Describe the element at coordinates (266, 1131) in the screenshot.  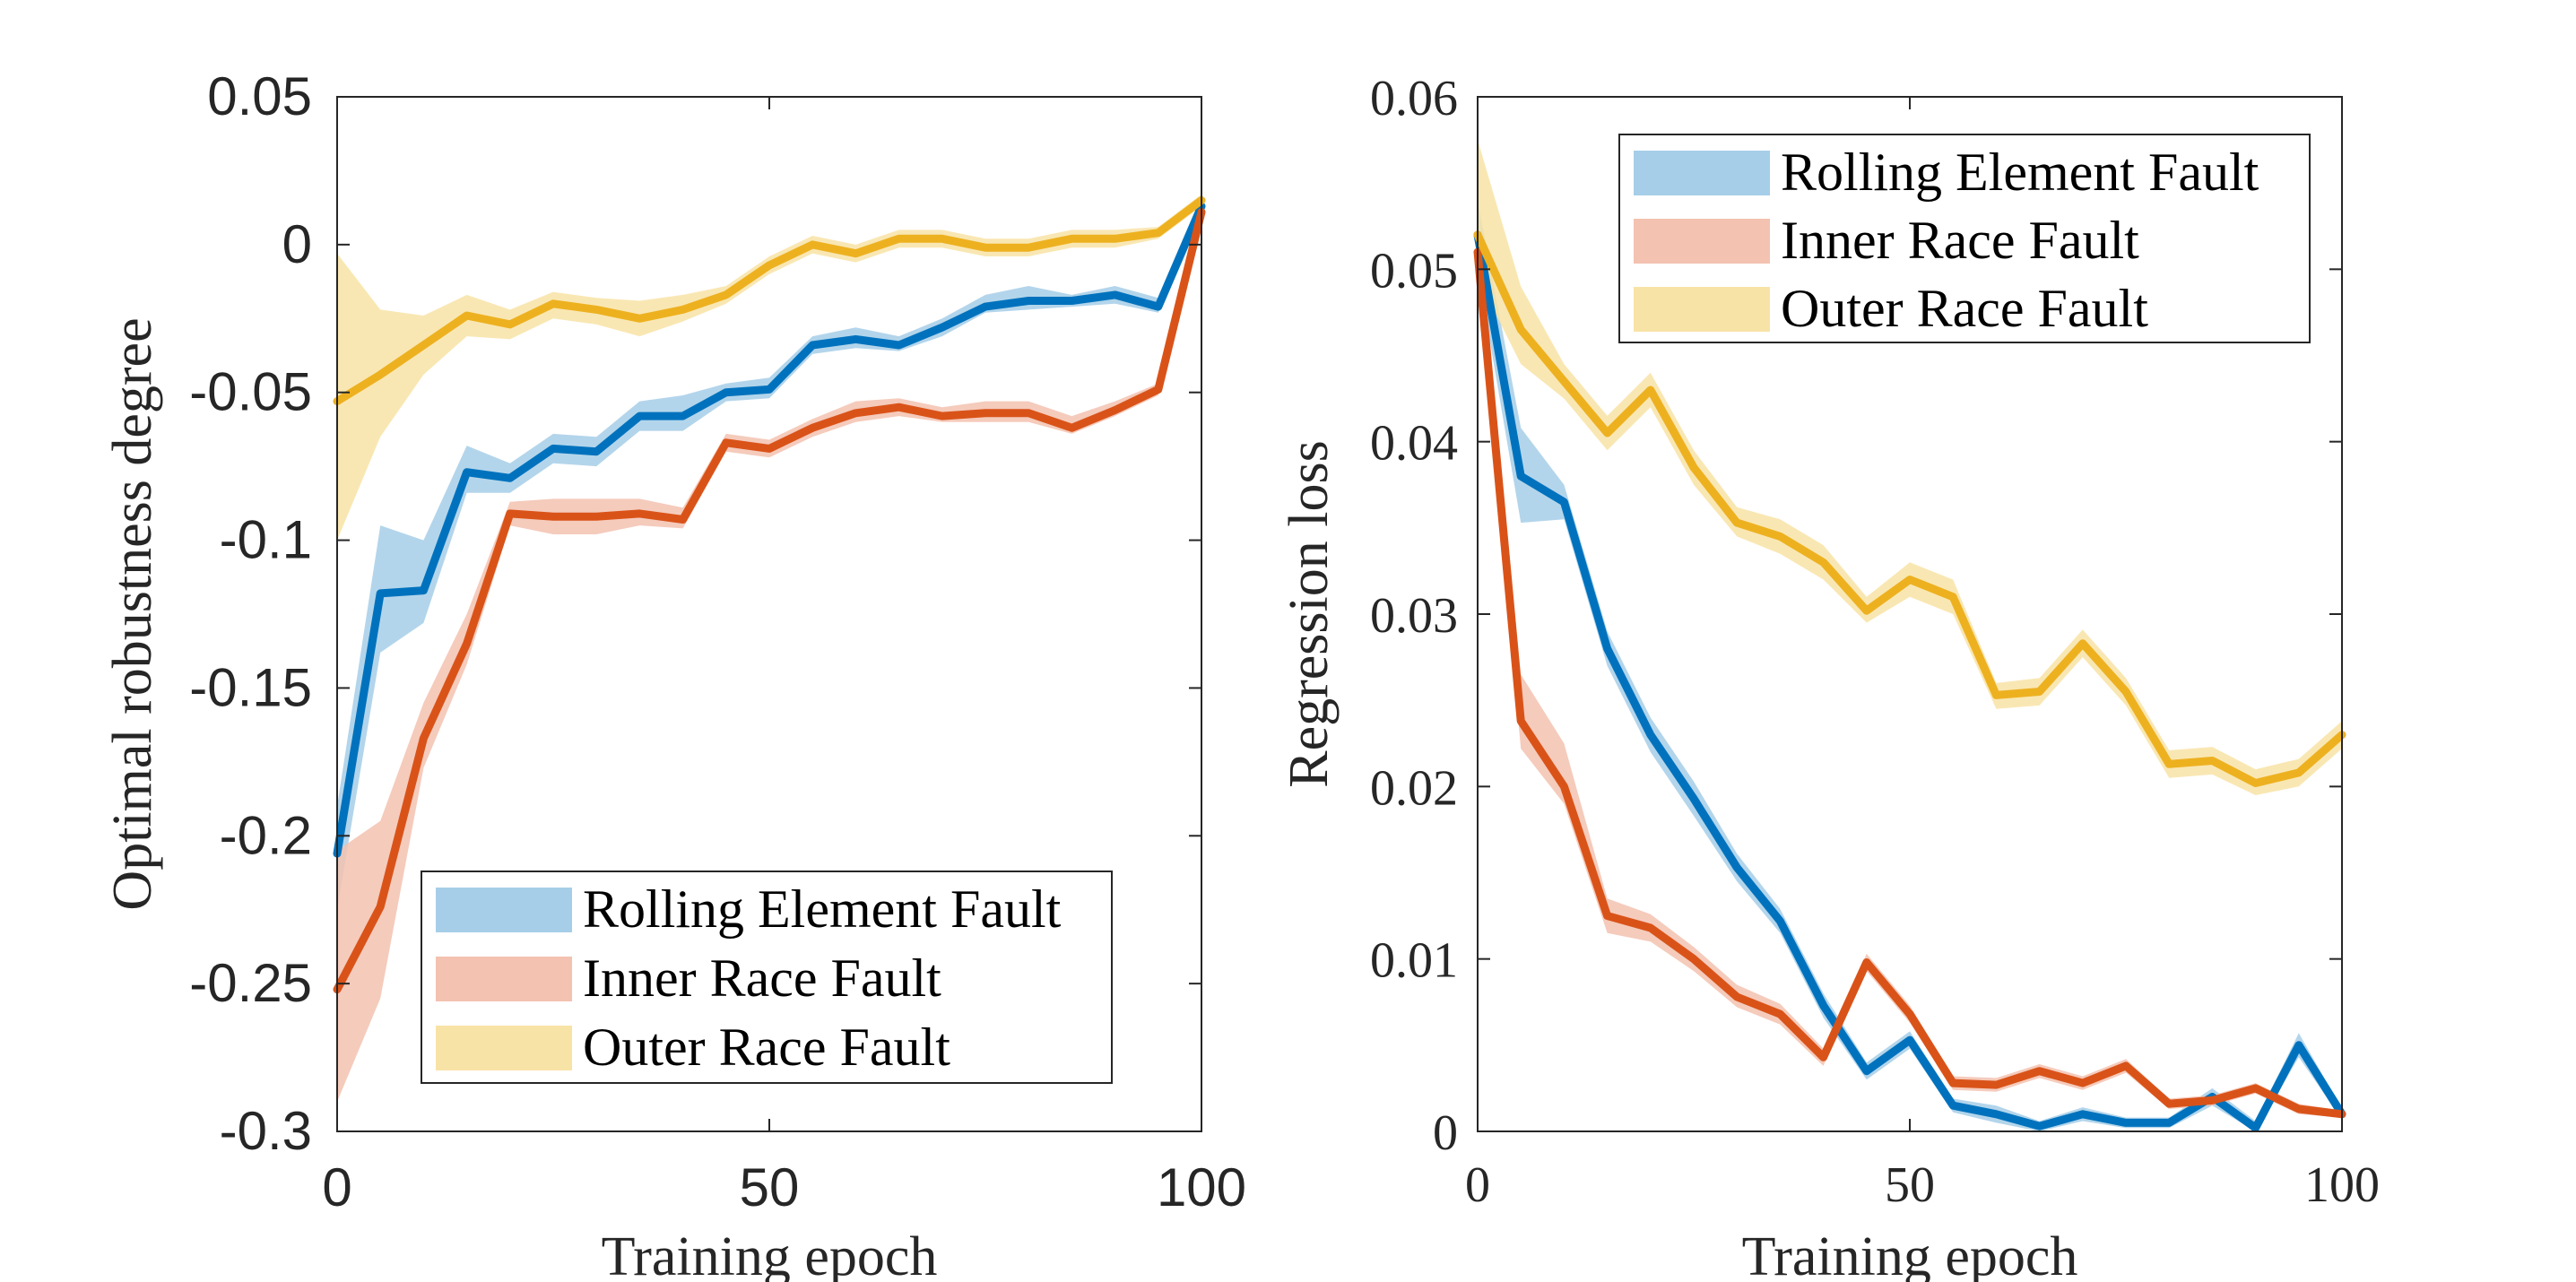
I see `y-tick-label: -0.3` at that location.